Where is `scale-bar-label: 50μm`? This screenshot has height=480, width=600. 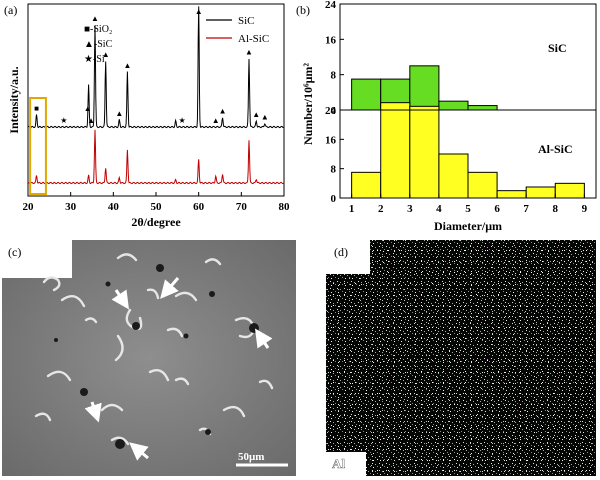 scale-bar-label: 50μm is located at coordinates (251, 457).